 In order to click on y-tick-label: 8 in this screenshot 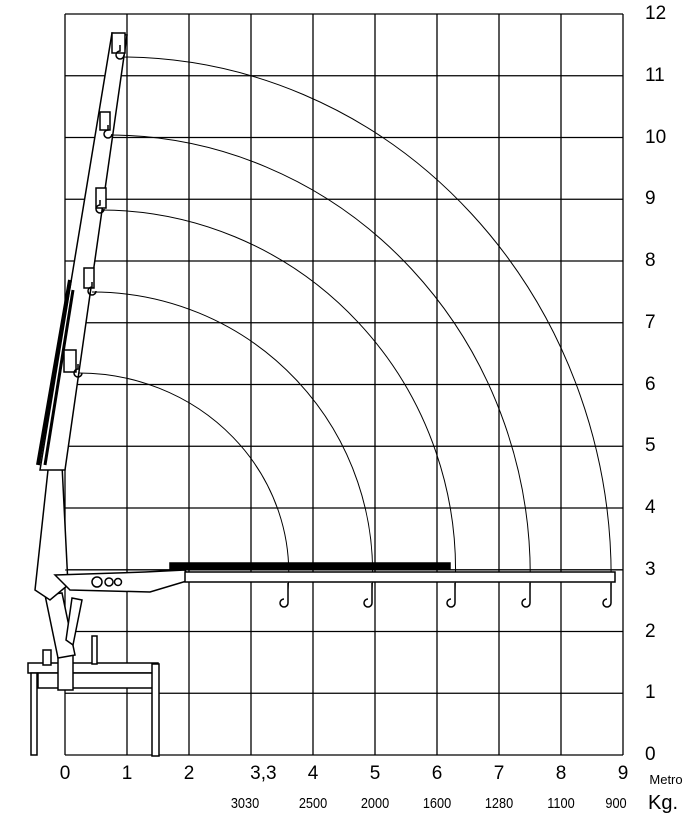, I will do `click(650, 260)`.